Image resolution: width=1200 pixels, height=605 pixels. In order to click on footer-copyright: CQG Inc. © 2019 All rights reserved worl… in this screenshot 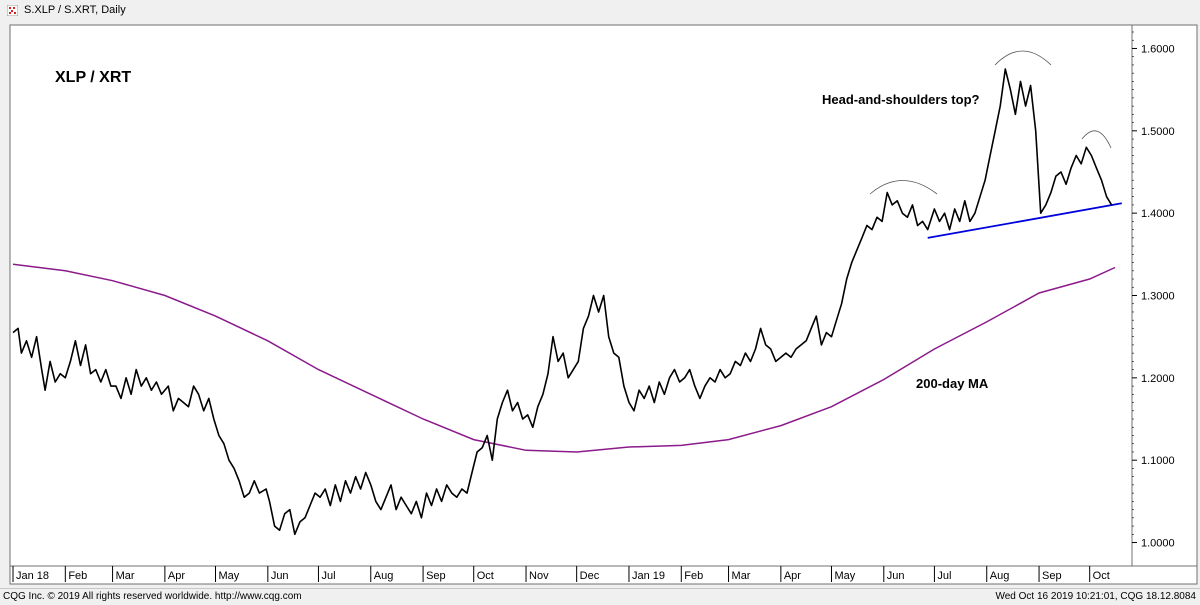, I will do `click(152, 596)`.